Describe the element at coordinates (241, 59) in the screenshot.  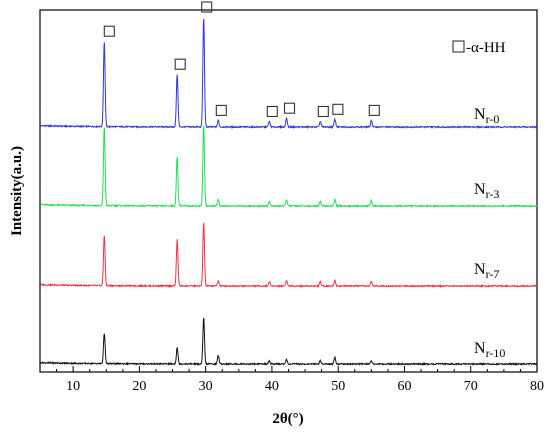
I see `peak-markers` at that location.